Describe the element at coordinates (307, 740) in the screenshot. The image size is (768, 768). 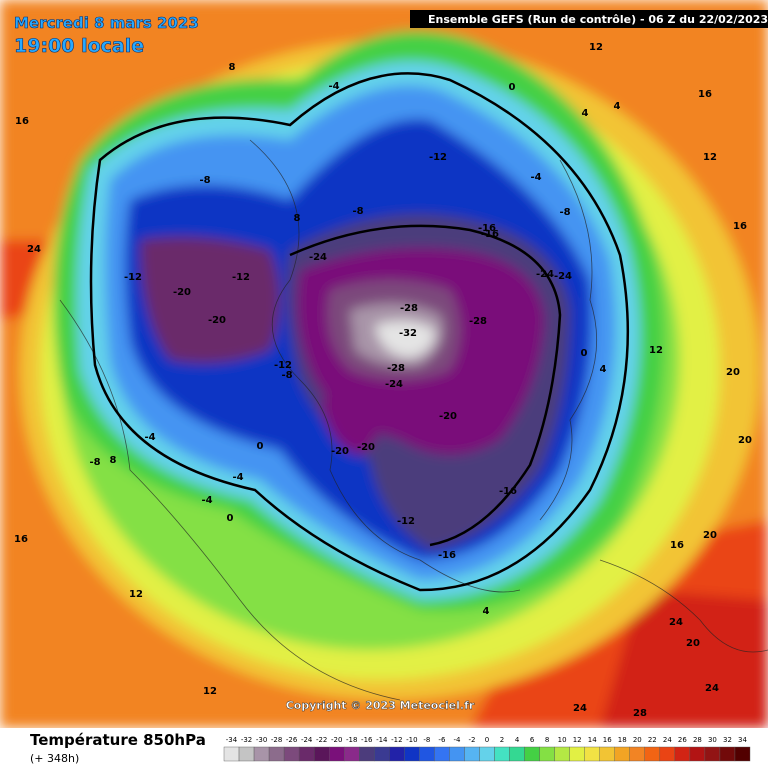
I see `colorbar-label: -24` at that location.